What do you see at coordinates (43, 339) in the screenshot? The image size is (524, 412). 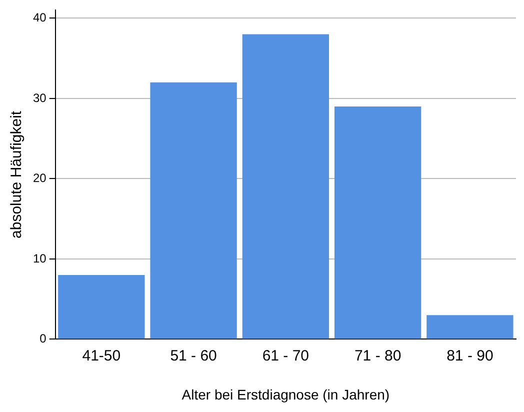 I see `y-tick-label: 0` at bounding box center [43, 339].